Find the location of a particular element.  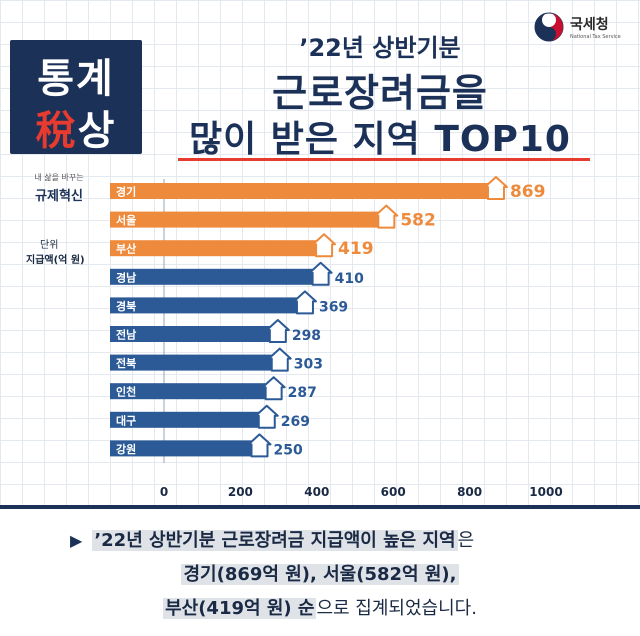

value-label: 410 is located at coordinates (349, 279).